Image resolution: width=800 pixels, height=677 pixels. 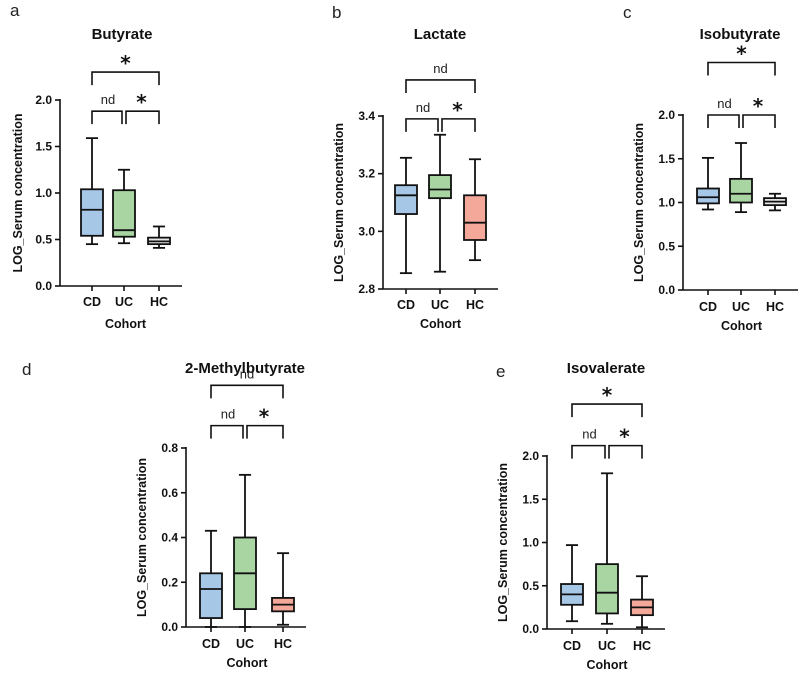 What do you see at coordinates (169, 448) in the screenshot?
I see `y-tick-label: 0.8` at bounding box center [169, 448].